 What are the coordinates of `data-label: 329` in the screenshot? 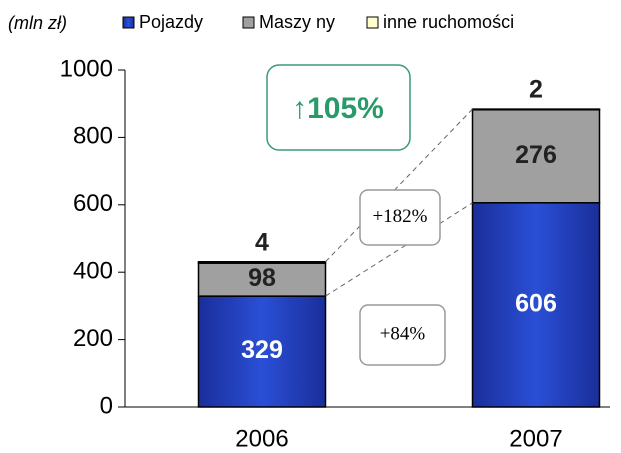 It's located at (262, 350).